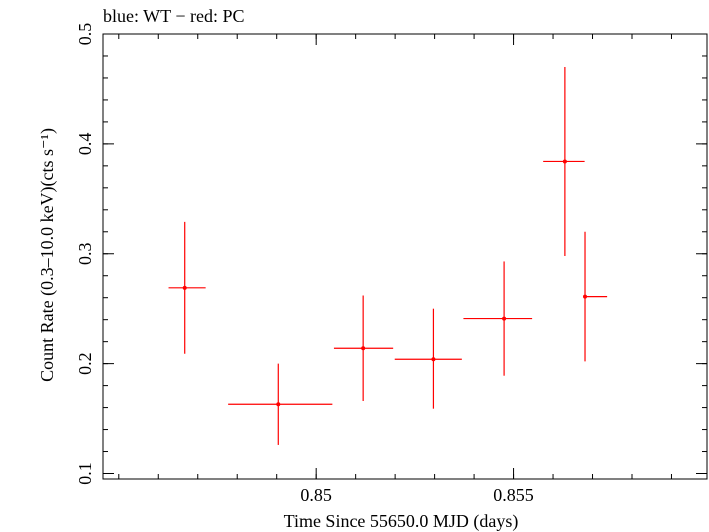 Image resolution: width=709 pixels, height=532 pixels. Describe the element at coordinates (85, 363) in the screenshot. I see `y-tick-label: 0.2` at that location.